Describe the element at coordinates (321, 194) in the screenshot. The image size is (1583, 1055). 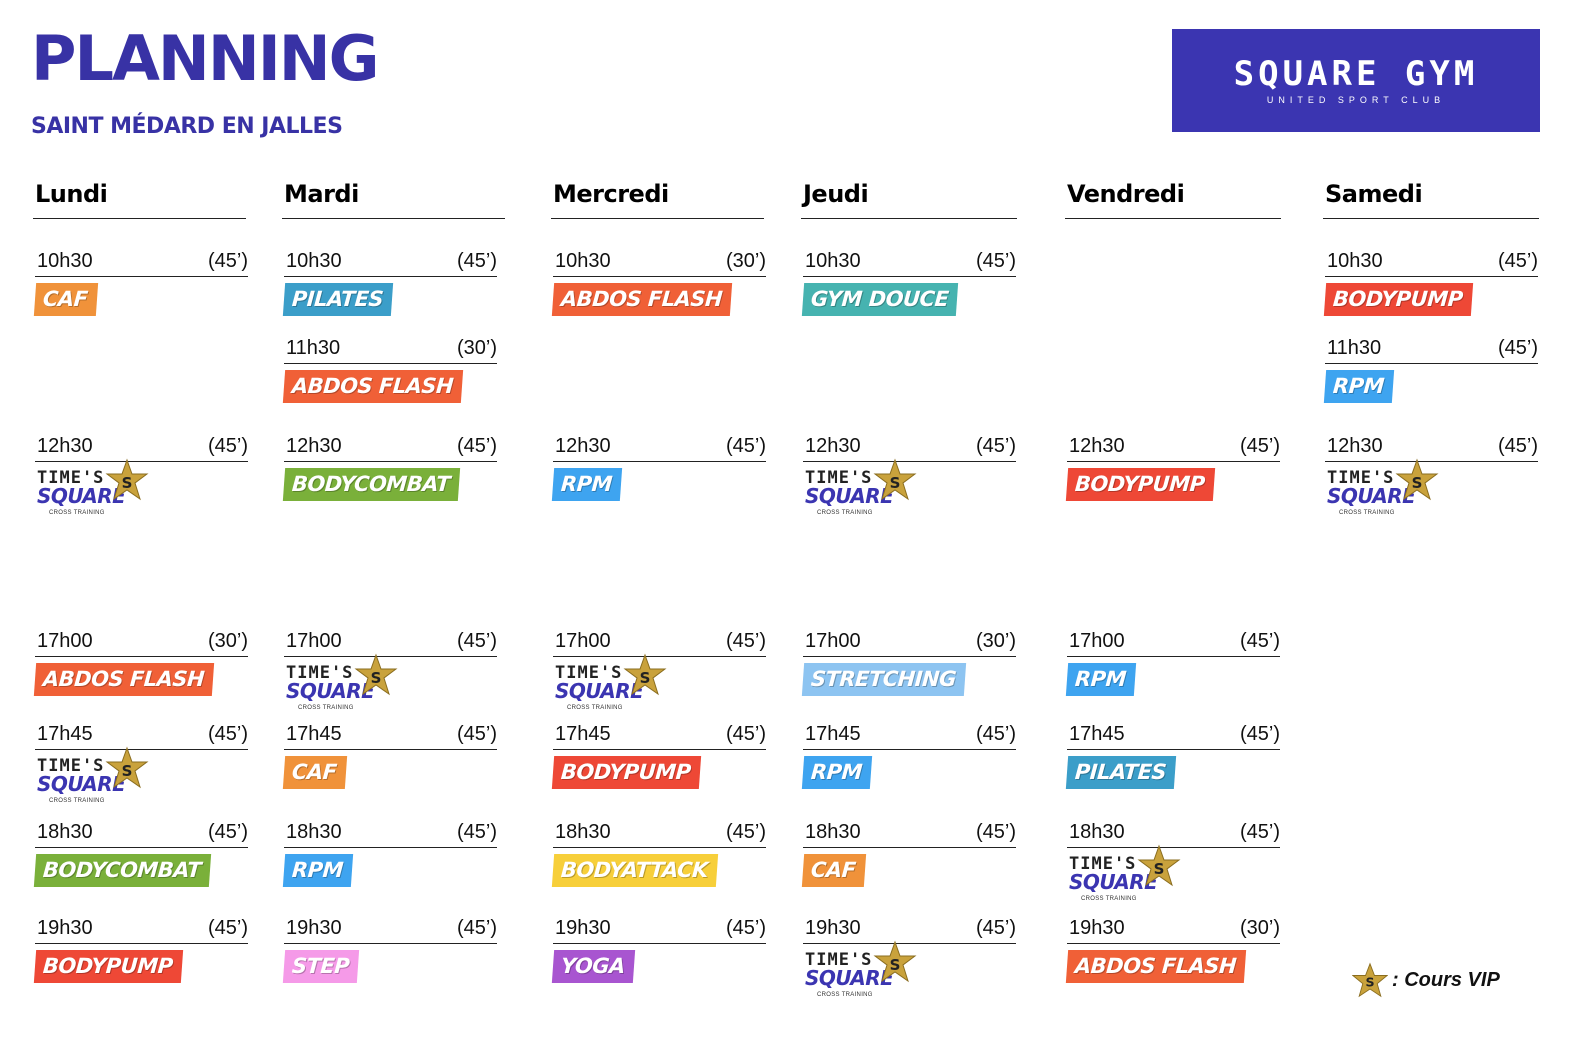
I see `day-name: Mardi` at that location.